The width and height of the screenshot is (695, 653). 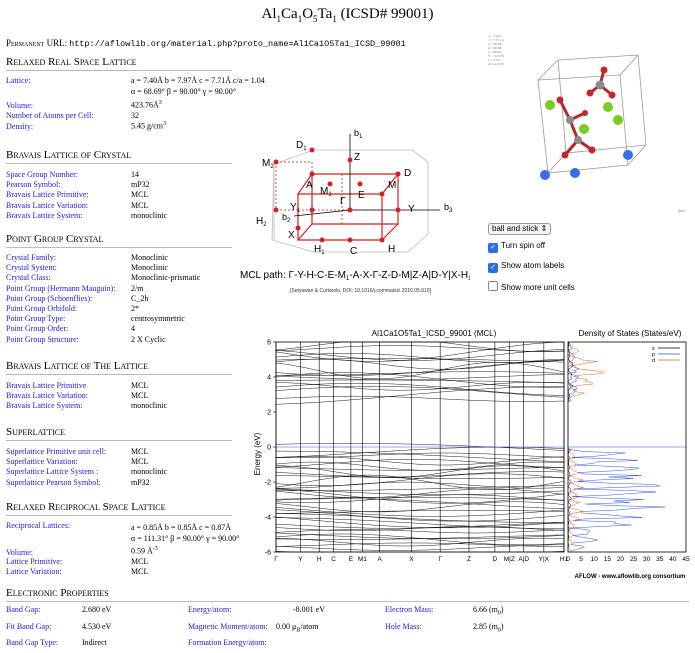 I want to click on point-group-label: Point Group Type:, so click(x=36, y=319).